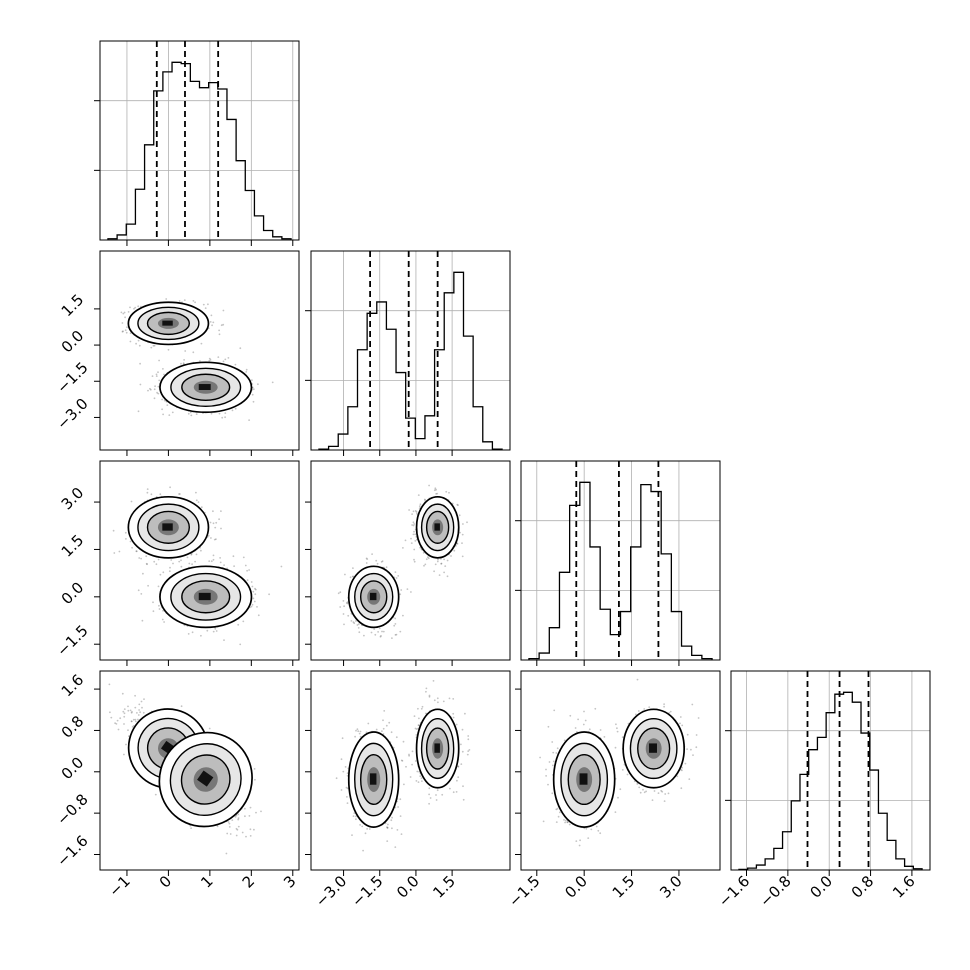 This screenshot has height=970, width=970. I want to click on x-tick-label: −1, so click(119, 886).